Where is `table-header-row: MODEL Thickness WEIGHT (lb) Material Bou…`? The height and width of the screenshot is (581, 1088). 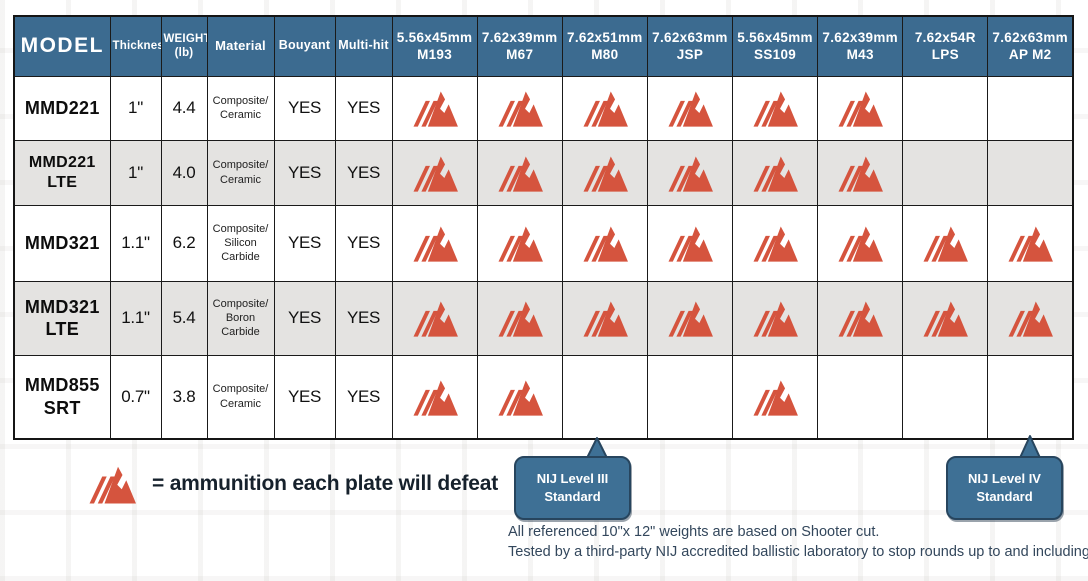
table-header-row: MODEL Thickness WEIGHT (lb) Material Bou… is located at coordinates (543, 46).